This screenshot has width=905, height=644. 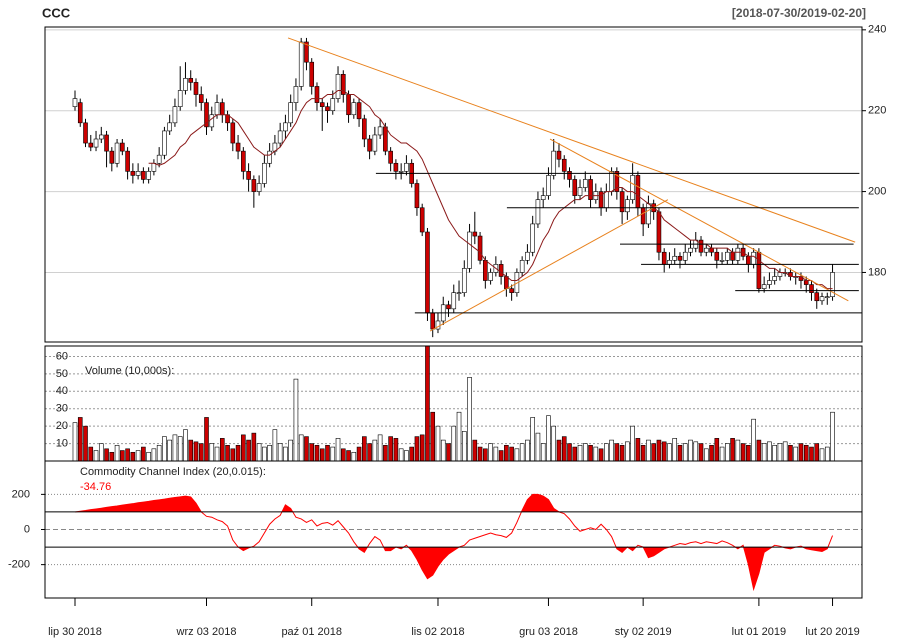 What do you see at coordinates (27, 529) in the screenshot?
I see `y-tick-label: 0` at bounding box center [27, 529].